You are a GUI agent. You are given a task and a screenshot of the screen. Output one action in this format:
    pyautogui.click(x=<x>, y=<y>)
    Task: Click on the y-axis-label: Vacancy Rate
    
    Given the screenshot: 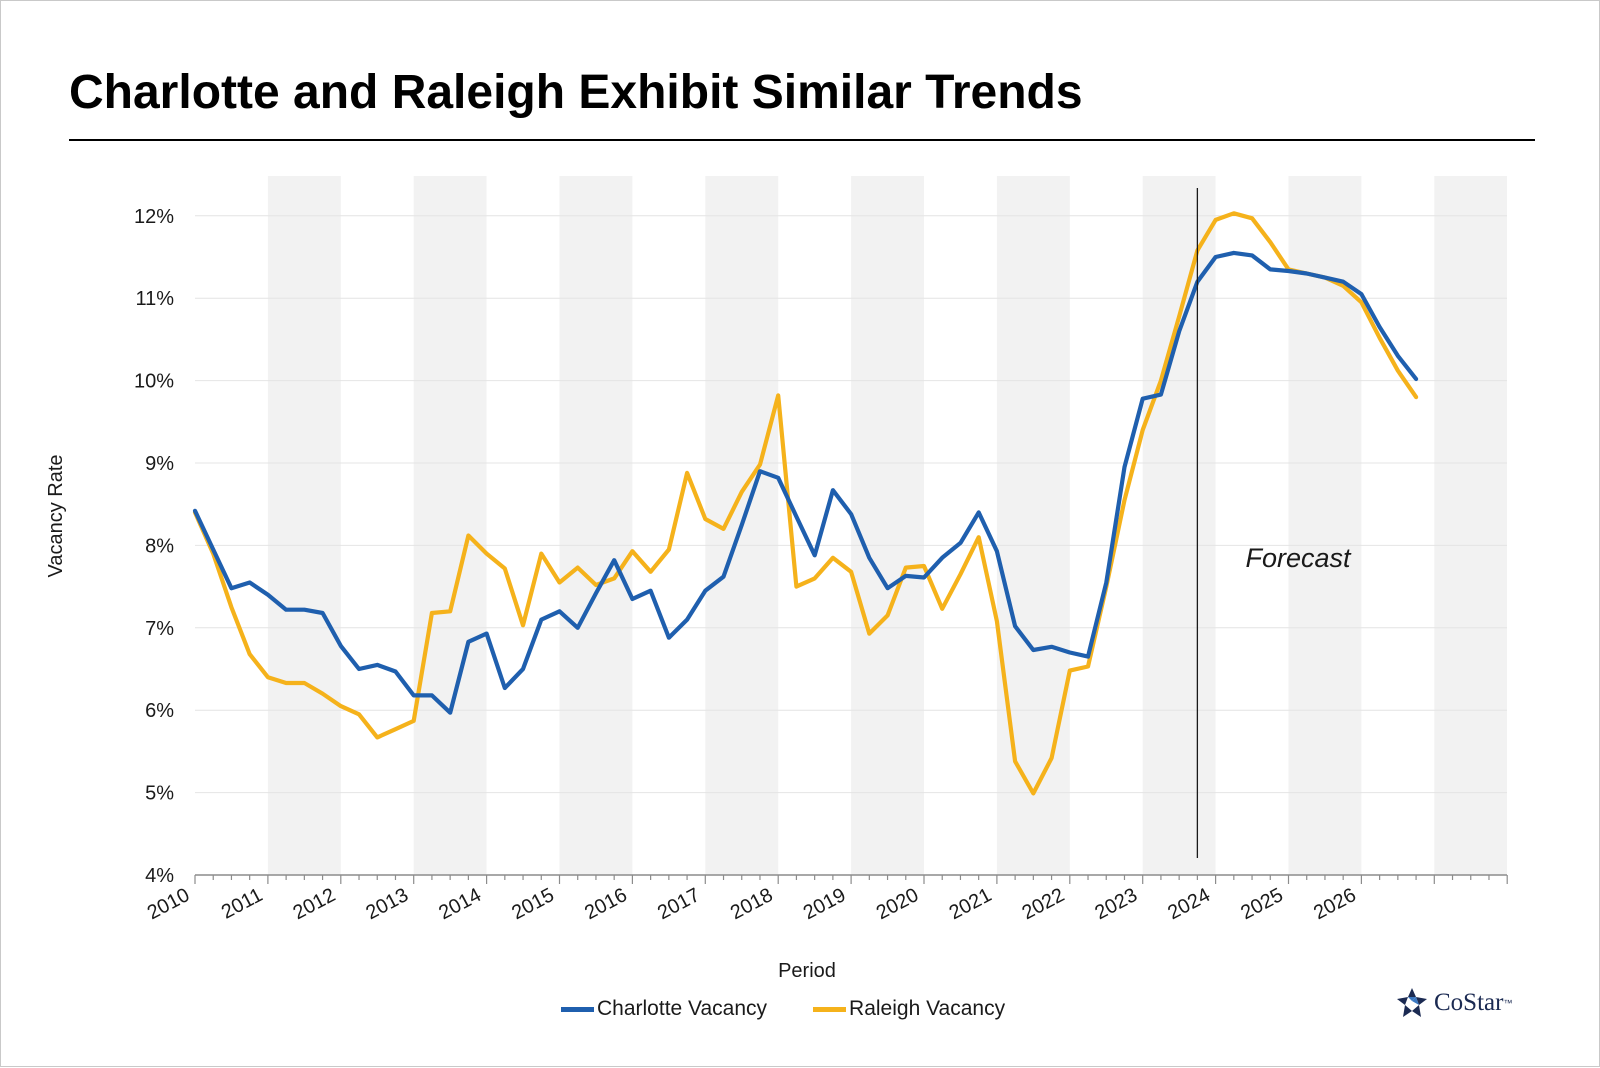 What is the action you would take?
    pyautogui.click(x=56, y=515)
    